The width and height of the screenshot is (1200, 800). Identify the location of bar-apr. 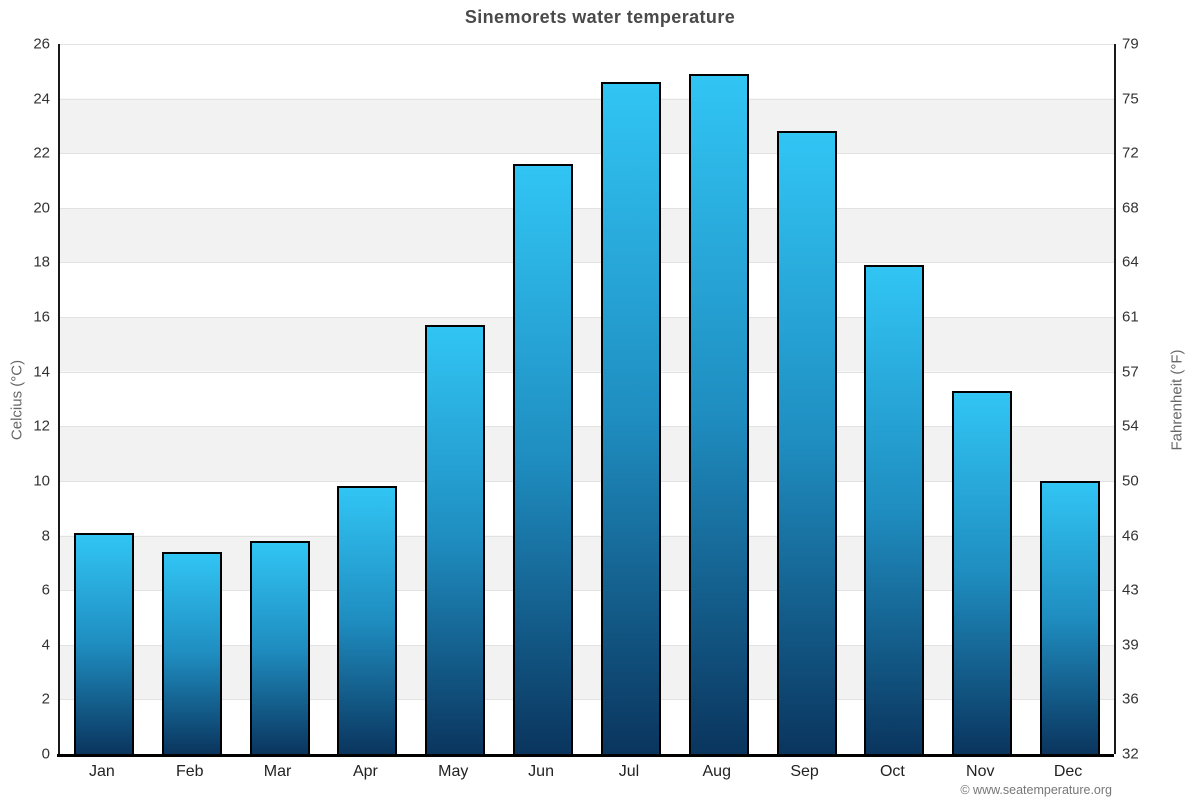
(367, 620).